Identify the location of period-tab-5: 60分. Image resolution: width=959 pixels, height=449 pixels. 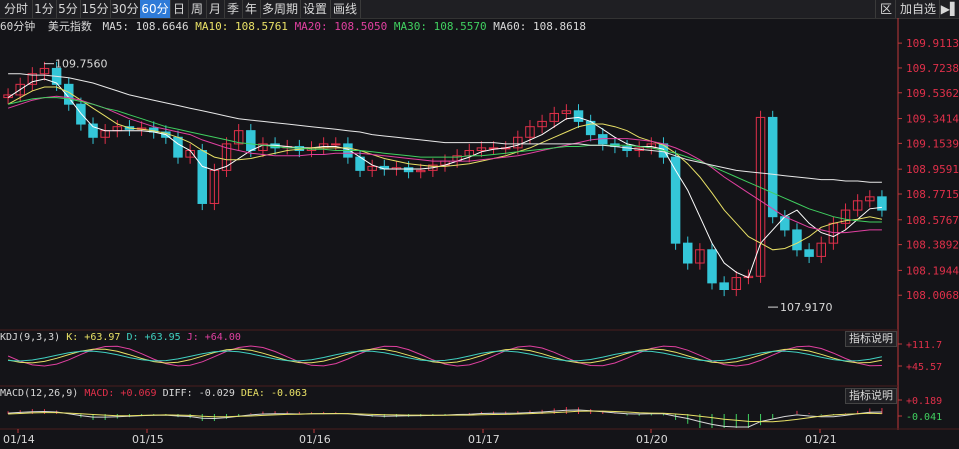
(155, 9).